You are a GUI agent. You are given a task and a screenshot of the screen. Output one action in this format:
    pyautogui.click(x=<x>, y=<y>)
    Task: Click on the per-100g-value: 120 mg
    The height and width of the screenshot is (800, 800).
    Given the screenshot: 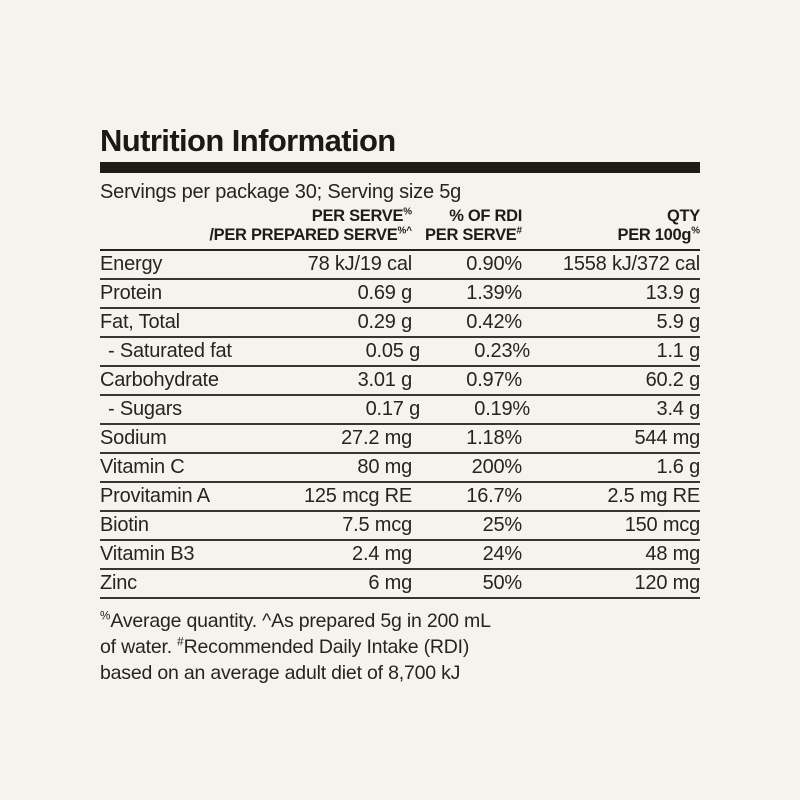 What is the action you would take?
    pyautogui.click(x=667, y=583)
    